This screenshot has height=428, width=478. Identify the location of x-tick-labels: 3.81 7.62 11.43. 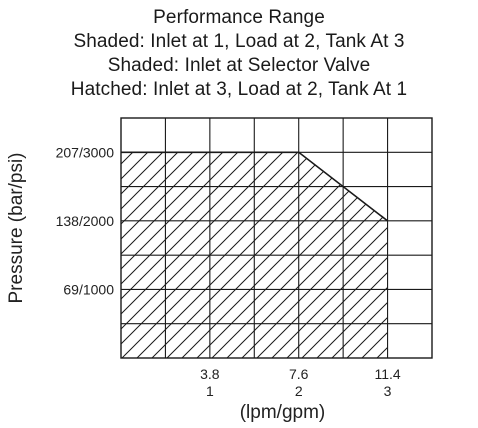
(300, 382).